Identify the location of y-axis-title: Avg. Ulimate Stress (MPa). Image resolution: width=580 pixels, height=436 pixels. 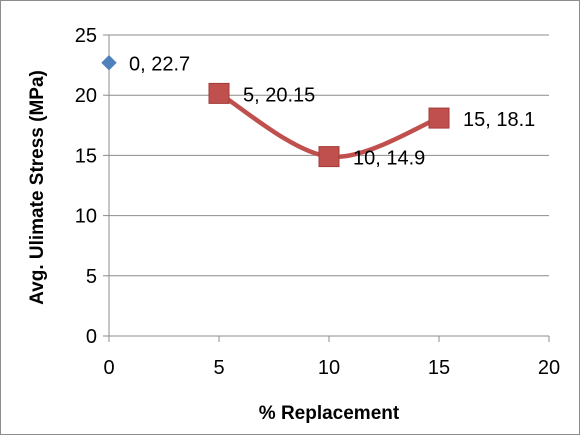
(37, 187).